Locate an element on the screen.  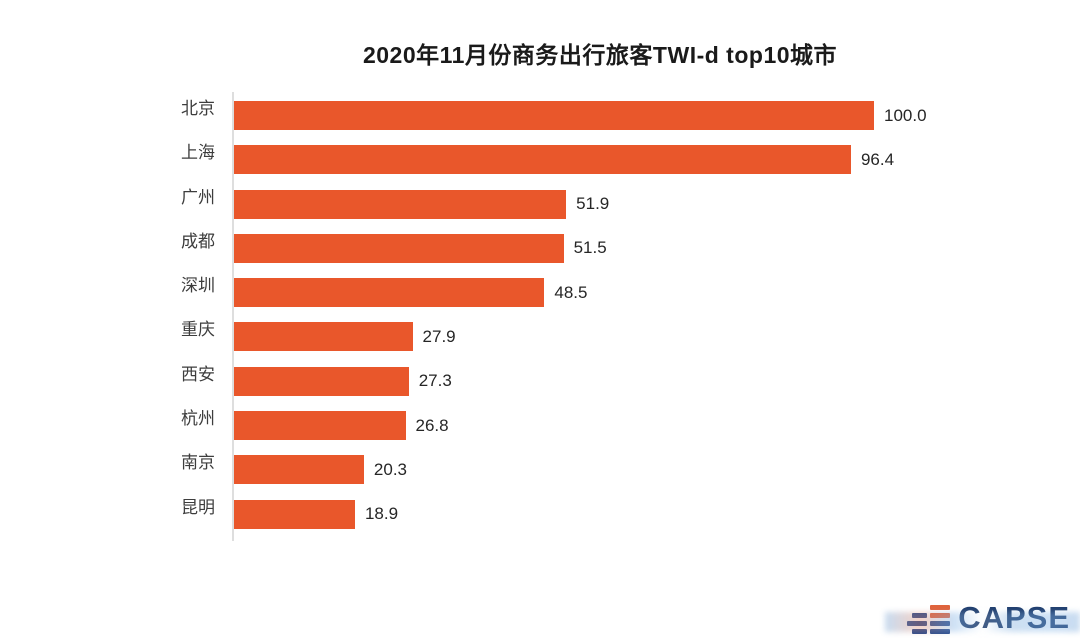
category-label: 上海 is located at coordinates (198, 153).